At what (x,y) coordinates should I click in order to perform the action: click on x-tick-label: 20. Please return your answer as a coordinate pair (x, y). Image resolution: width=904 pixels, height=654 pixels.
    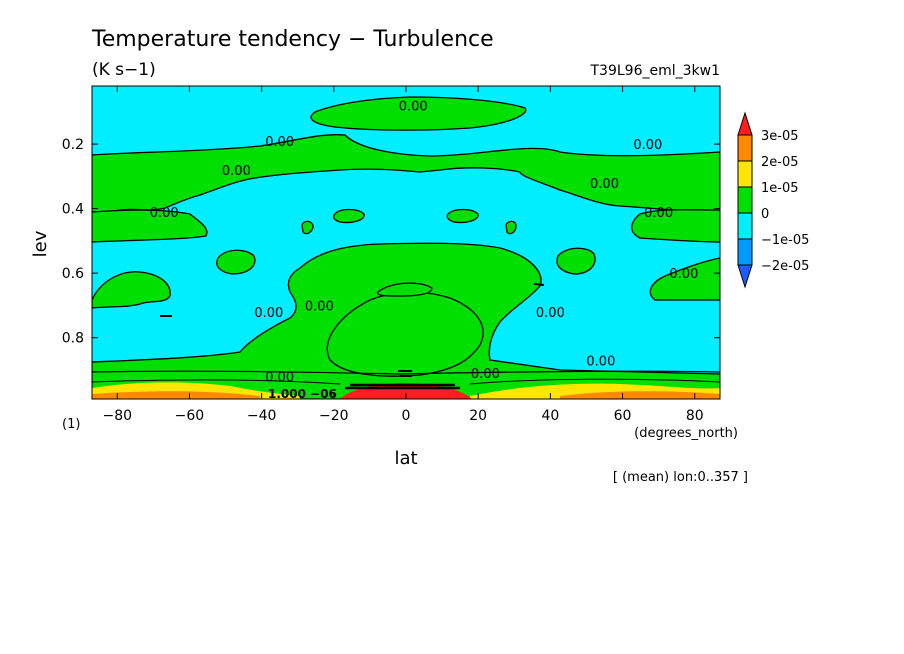
    Looking at the image, I should click on (478, 416).